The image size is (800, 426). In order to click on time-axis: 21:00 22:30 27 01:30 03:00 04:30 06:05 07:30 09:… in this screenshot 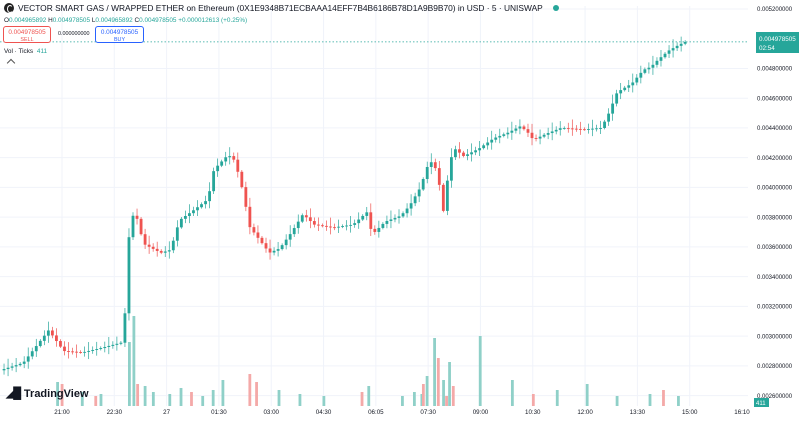, I will do `click(402, 412)`.